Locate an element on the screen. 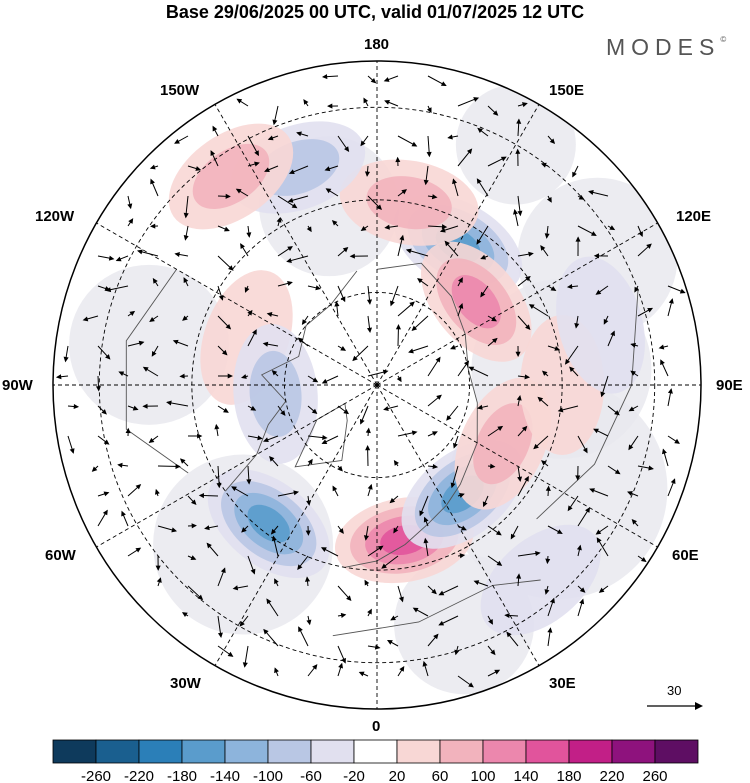 This screenshot has height=783, width=750. lon-label-60e: 60E is located at coordinates (685, 555).